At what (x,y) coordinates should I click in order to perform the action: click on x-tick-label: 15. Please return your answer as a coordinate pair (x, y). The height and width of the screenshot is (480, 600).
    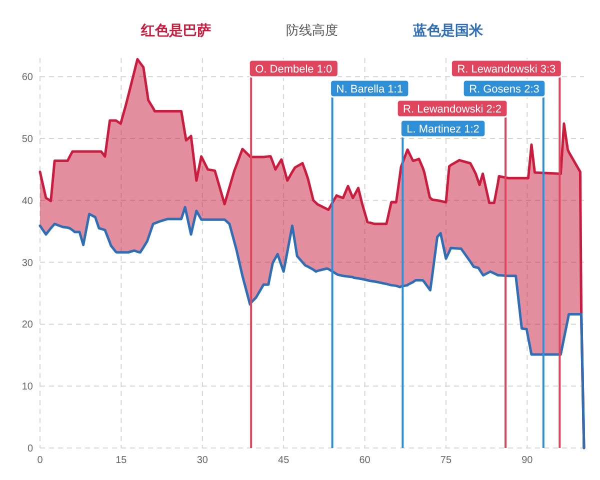
    Looking at the image, I should click on (121, 460).